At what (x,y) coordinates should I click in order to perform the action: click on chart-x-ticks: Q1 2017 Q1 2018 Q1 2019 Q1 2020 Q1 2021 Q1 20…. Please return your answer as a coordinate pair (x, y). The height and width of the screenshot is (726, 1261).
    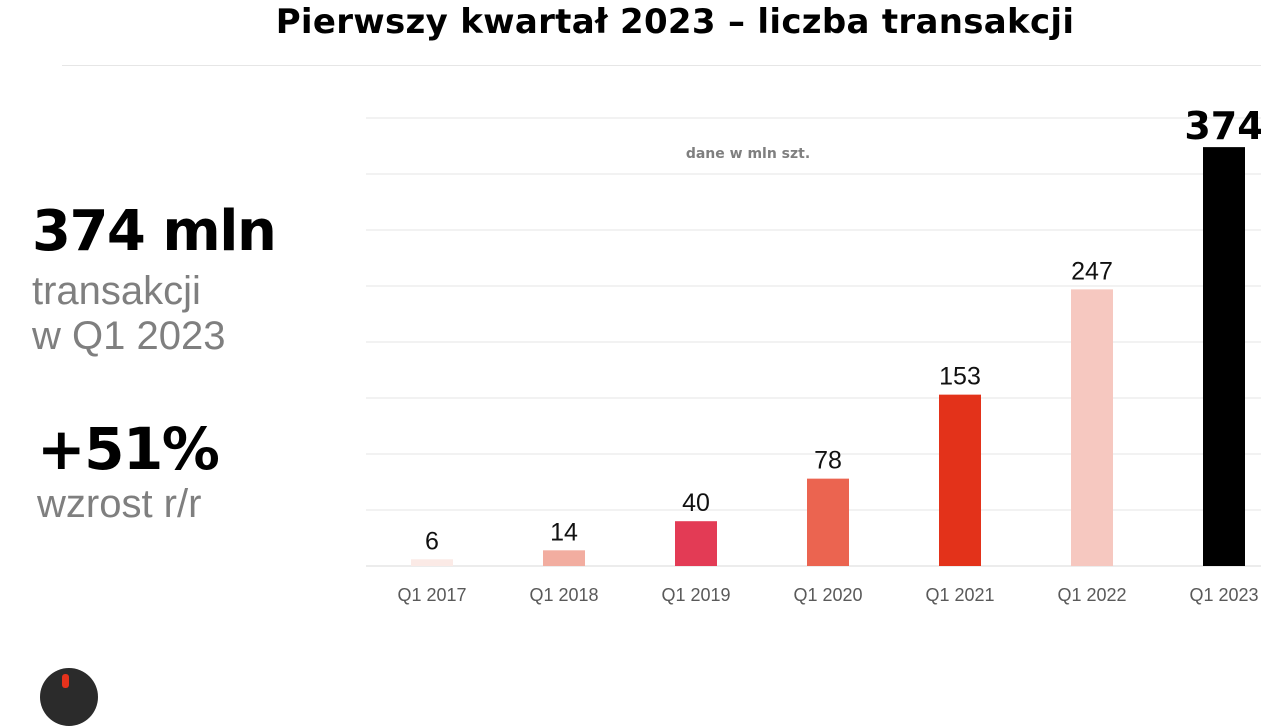
    Looking at the image, I should click on (827, 595).